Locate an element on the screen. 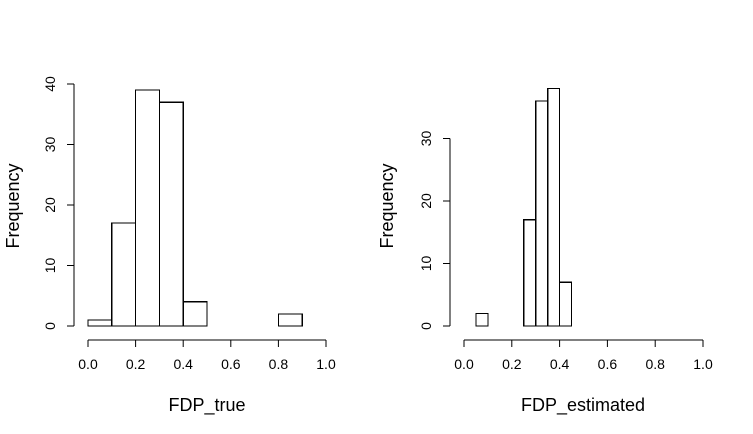 The height and width of the screenshot is (434, 753). x-axis-fdp-estimated: 0.0 0.2 0.4 0.6 0.8 1.0 is located at coordinates (583, 355).